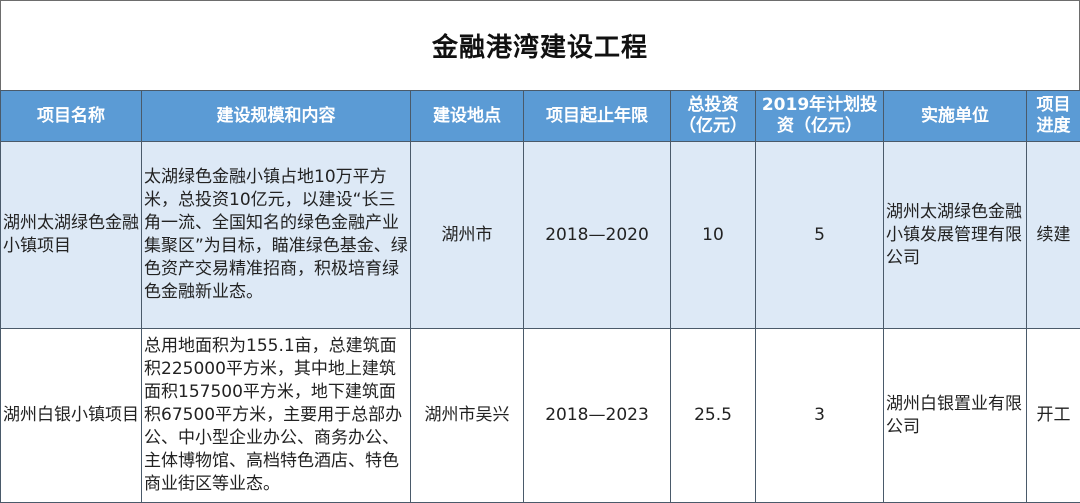  Describe the element at coordinates (713, 416) in the screenshot. I see `cell-total-investment: 25.5` at that location.